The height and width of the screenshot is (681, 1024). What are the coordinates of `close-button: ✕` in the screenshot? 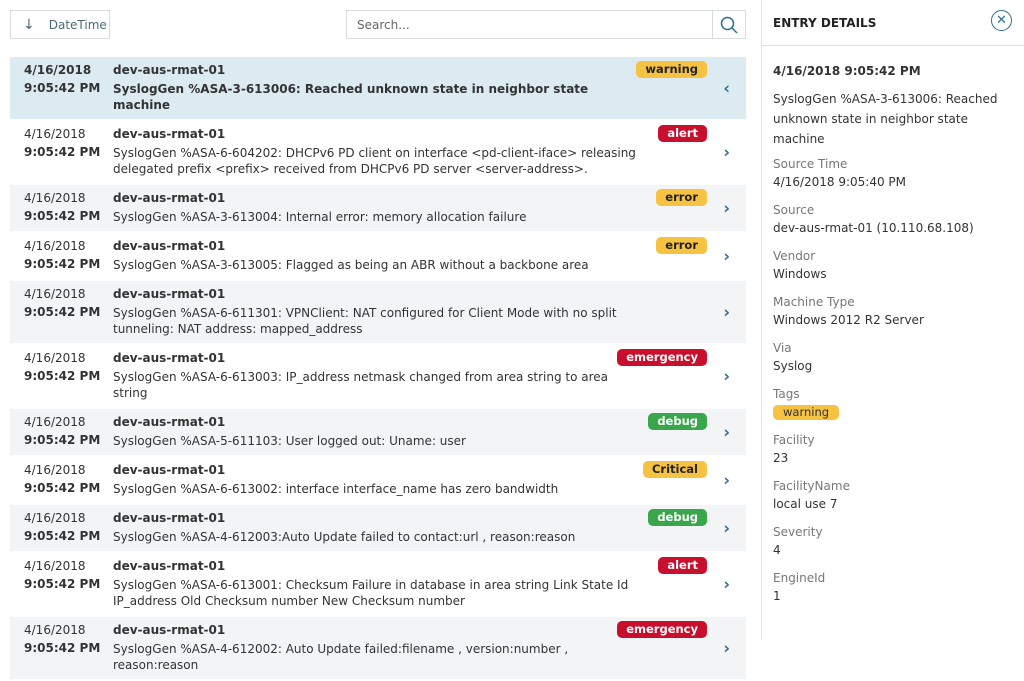 It's located at (1001, 20).